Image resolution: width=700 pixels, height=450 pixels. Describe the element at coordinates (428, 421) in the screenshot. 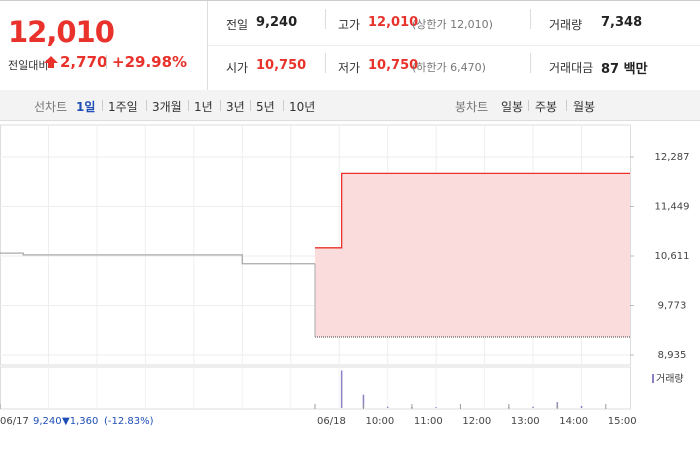

I see `x-tick-label: 11:00` at that location.